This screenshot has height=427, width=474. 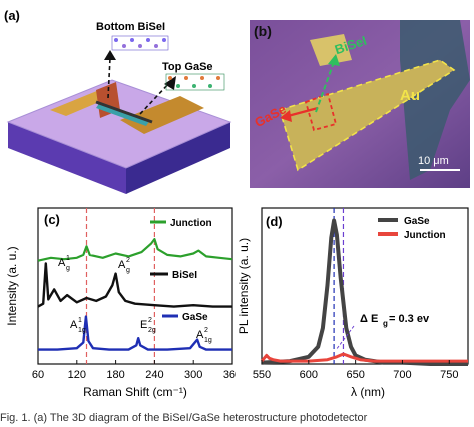 I want to click on delta-eg-annotation: Δ E g = 0.3 ev, so click(x=395, y=320).